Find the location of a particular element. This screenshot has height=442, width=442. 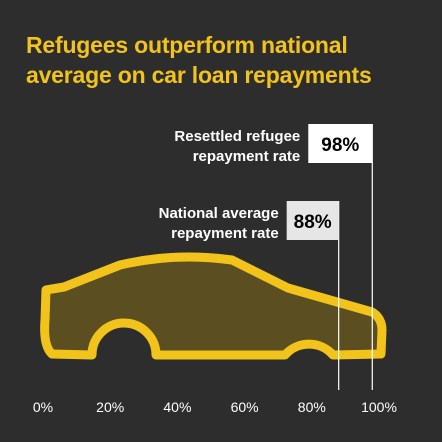

category-label-2-line-2: repayment rate is located at coordinates (225, 233).